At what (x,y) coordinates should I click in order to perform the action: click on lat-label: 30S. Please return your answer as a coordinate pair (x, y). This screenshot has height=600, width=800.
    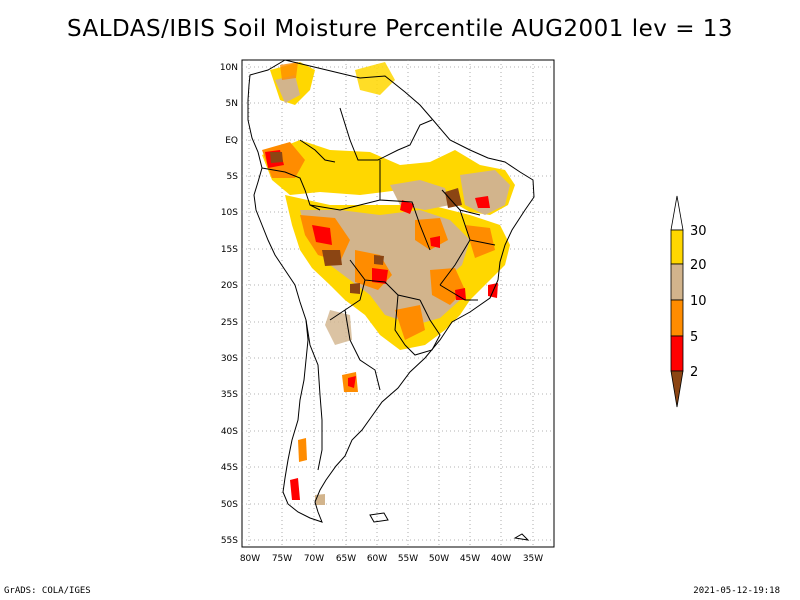
    Looking at the image, I should click on (229, 359).